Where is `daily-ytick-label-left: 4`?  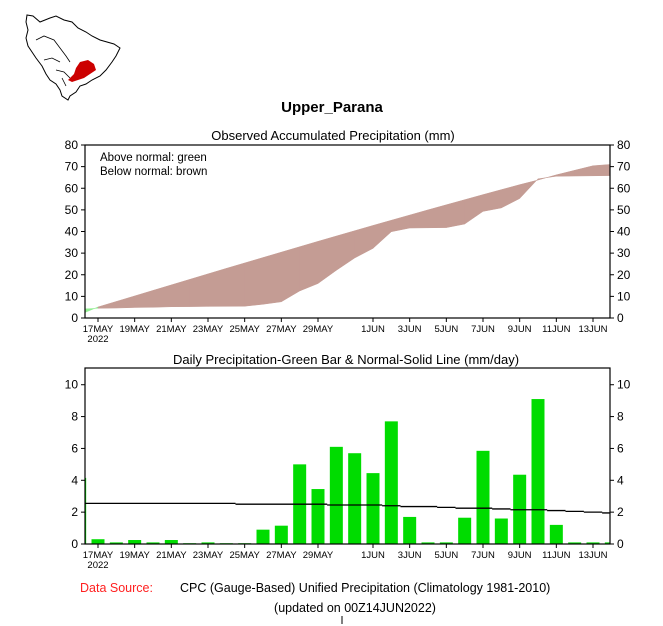
daily-ytick-label-left: 4 is located at coordinates (74, 480).